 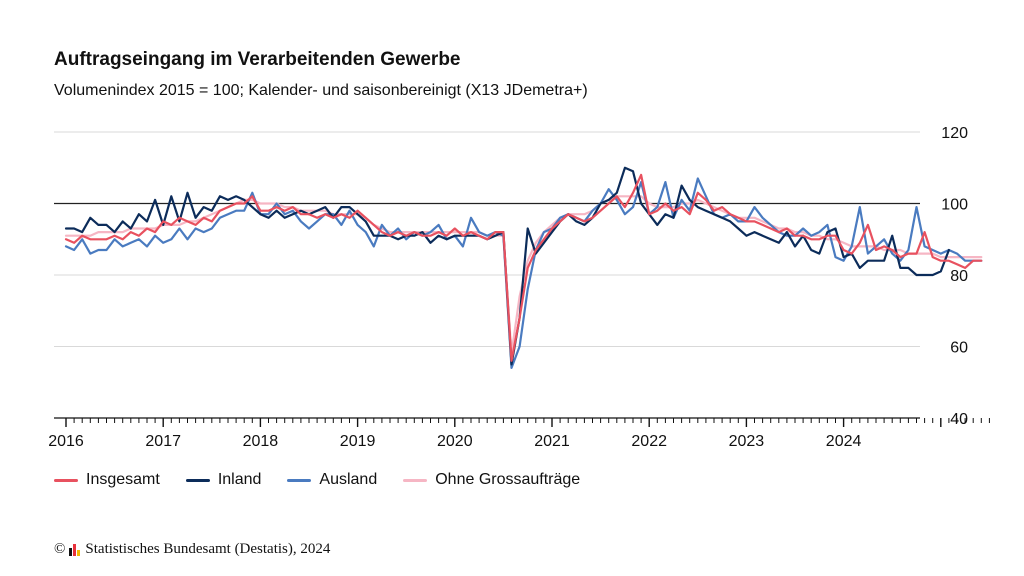 I want to click on destatis-logo-icon, so click(x=75, y=549).